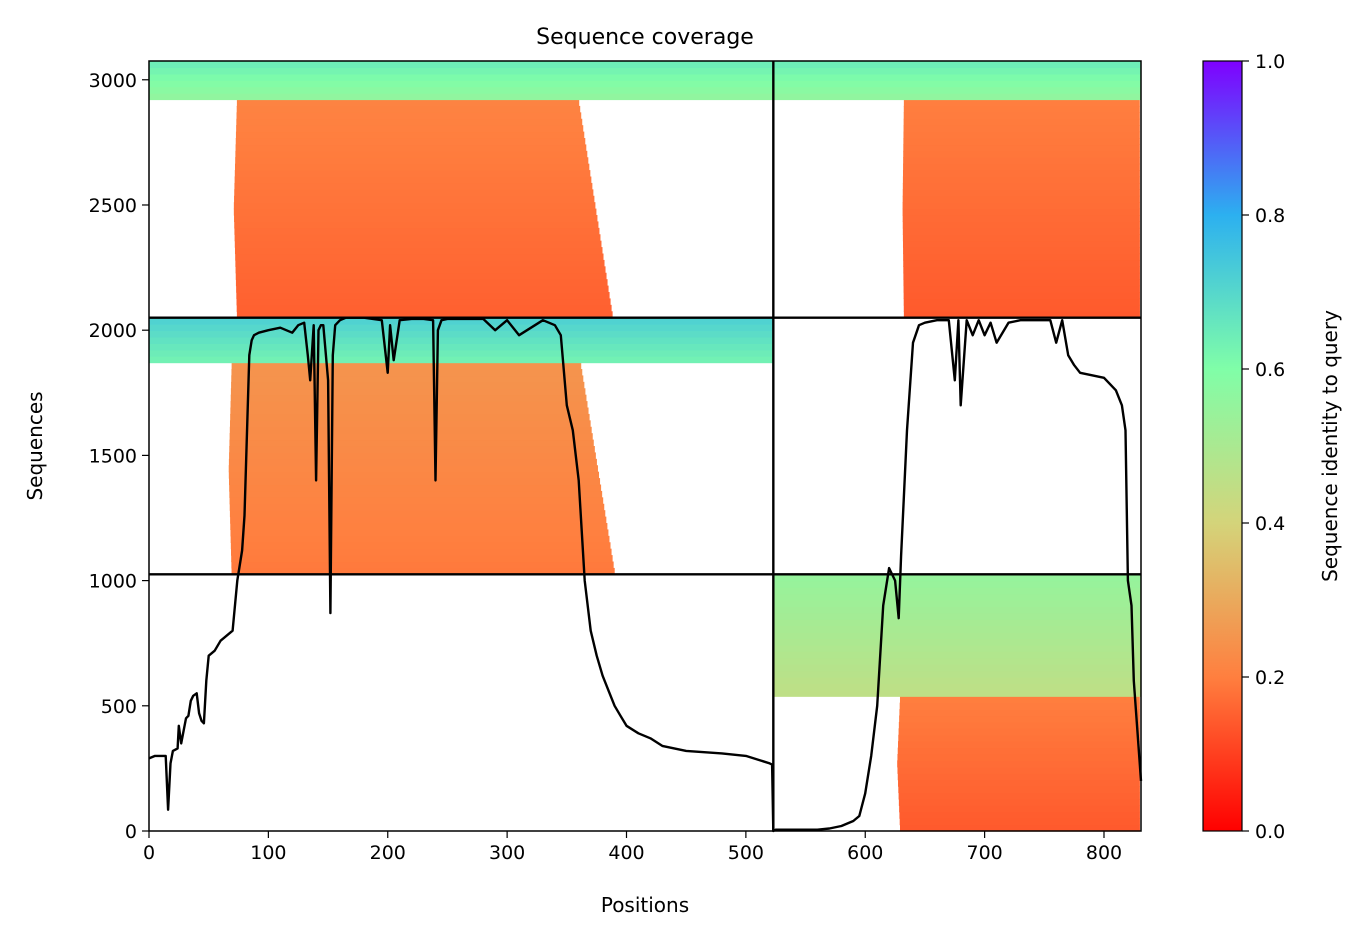  What do you see at coordinates (507, 853) in the screenshot?
I see `x-tick-label: 300` at bounding box center [507, 853].